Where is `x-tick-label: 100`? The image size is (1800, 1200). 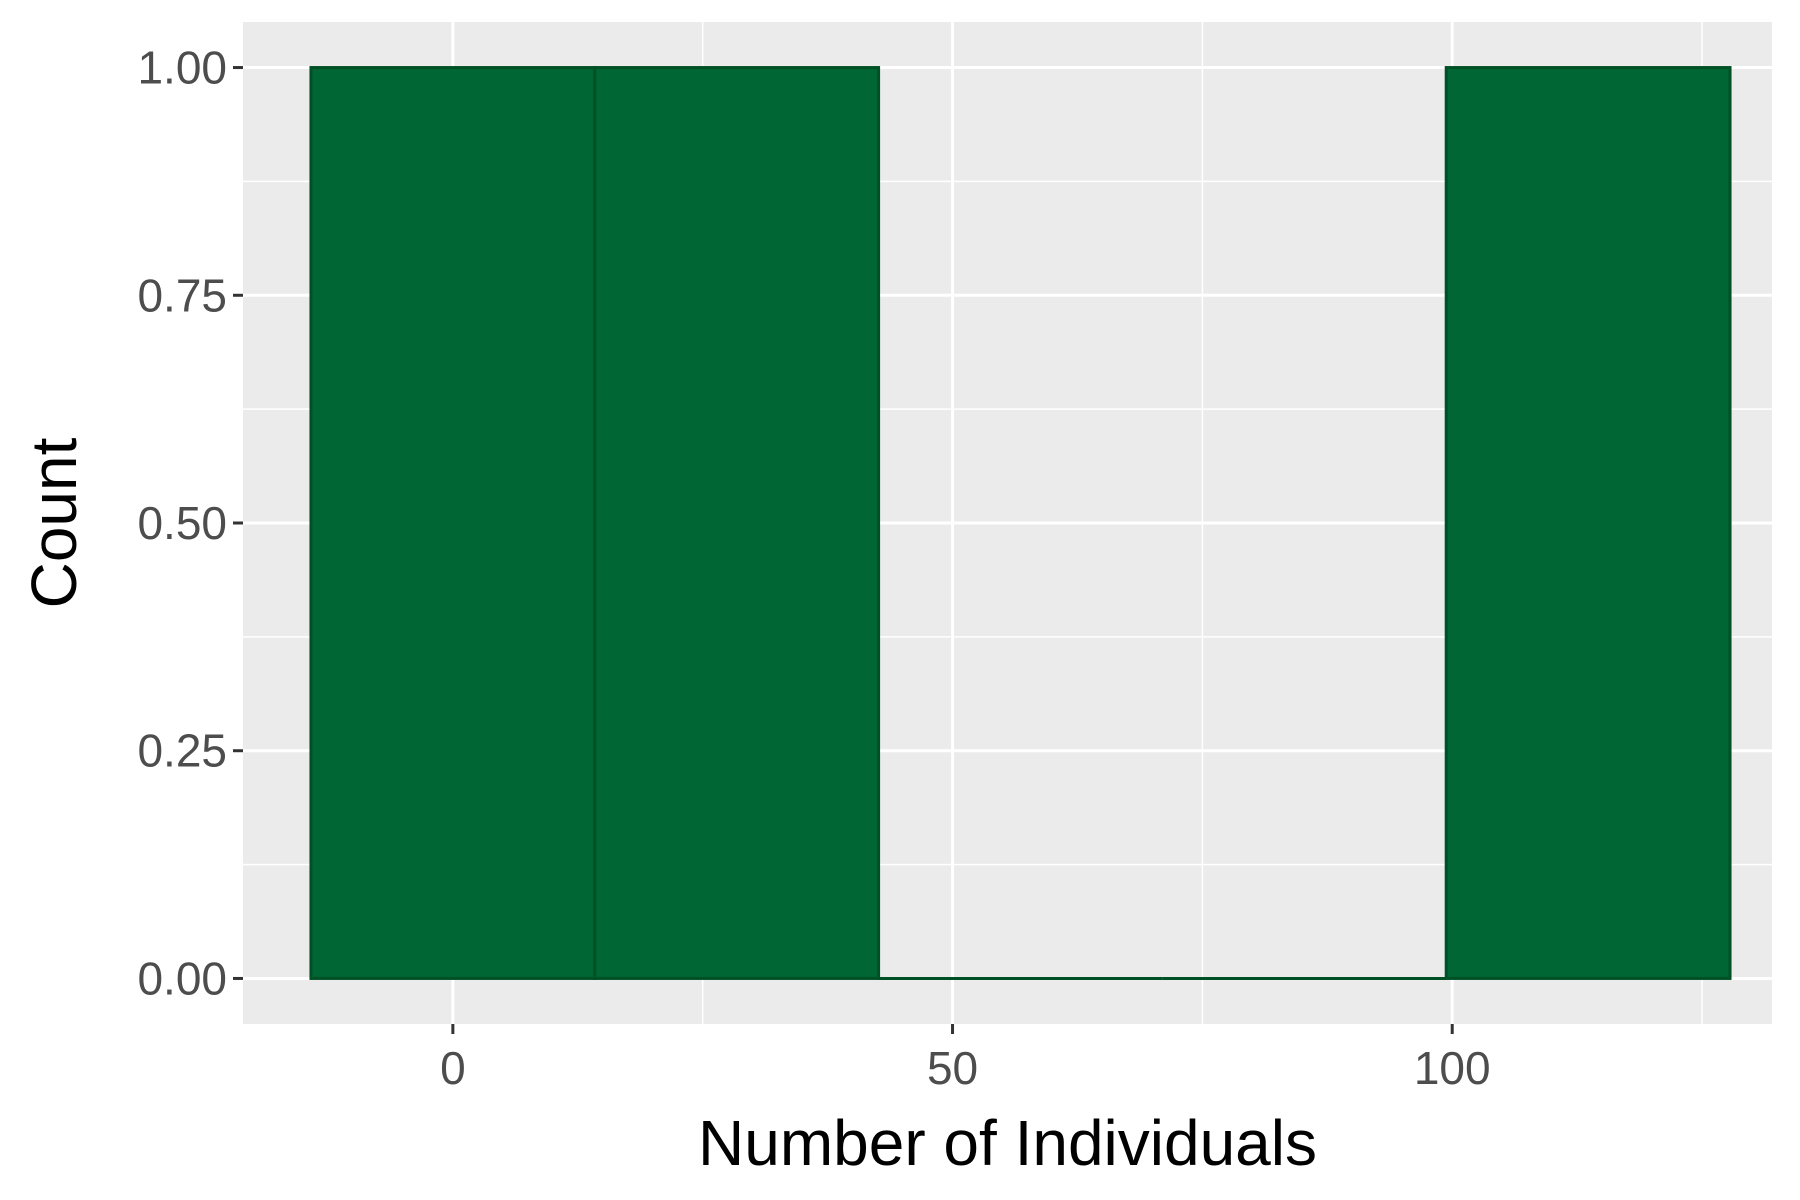
x-tick-label: 100 is located at coordinates (1452, 1068).